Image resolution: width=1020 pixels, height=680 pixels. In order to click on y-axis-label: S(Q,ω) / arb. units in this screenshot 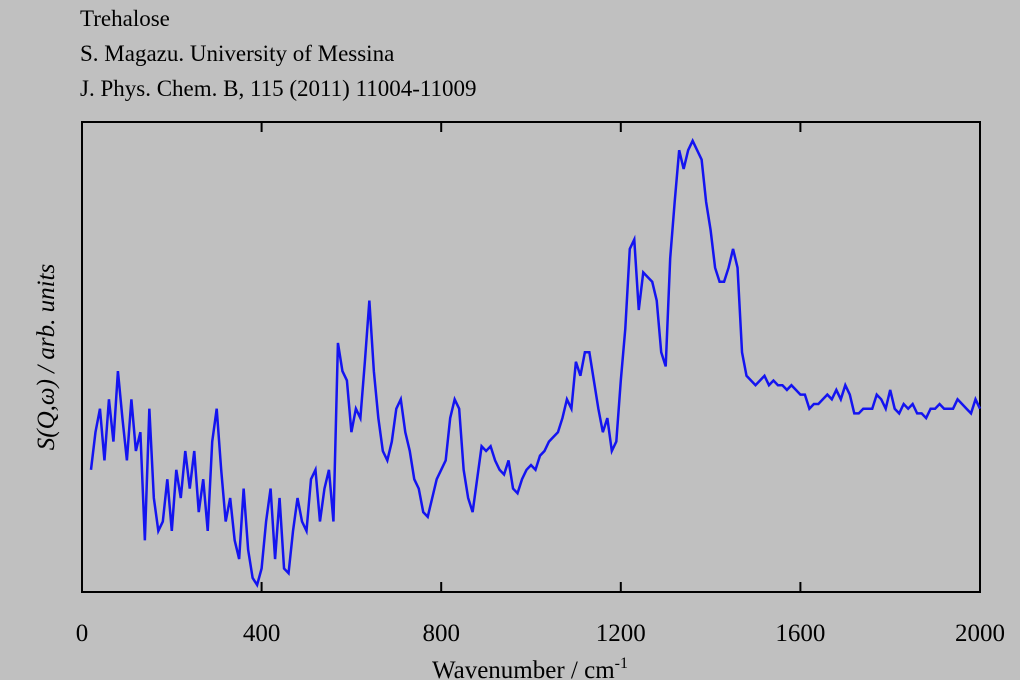, I will do `click(46, 357)`.